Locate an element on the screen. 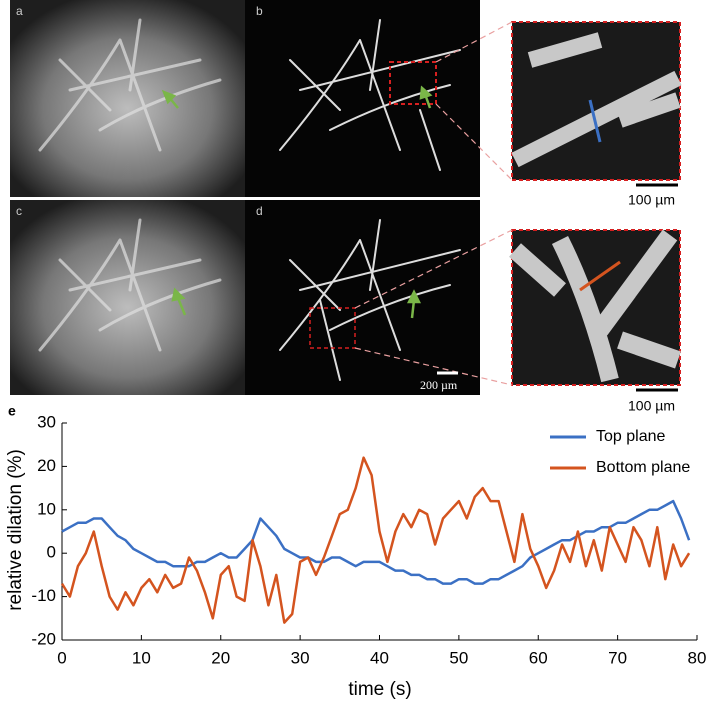 This screenshot has height=703, width=716. x-tick-label: 0 is located at coordinates (61, 657).